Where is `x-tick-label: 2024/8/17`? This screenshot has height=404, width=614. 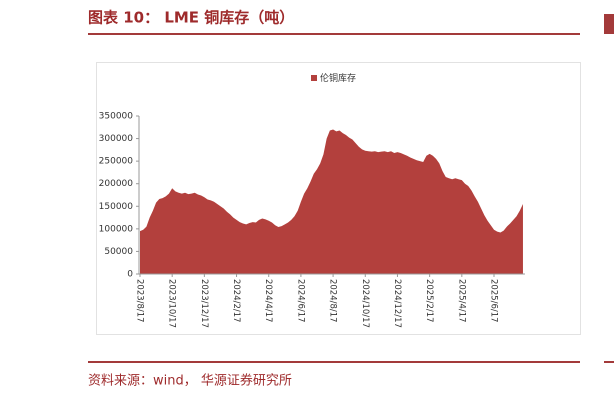
x-tick-label: 2024/8/17 is located at coordinates (333, 301).